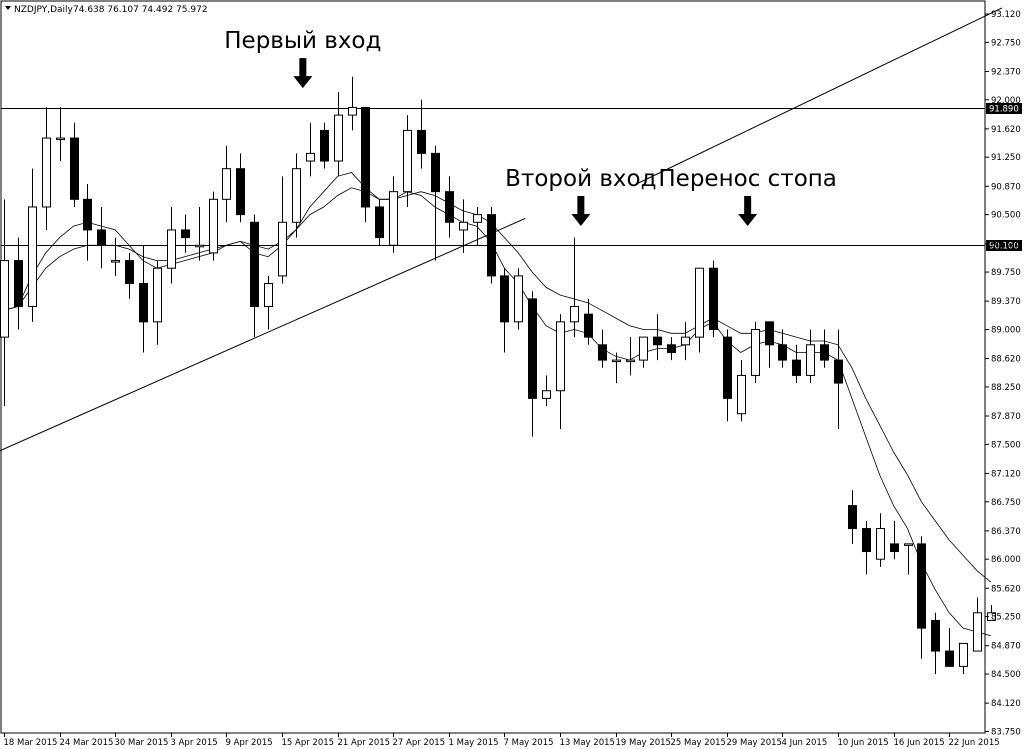 This screenshot has height=749, width=1024. I want to click on header-menu-triangle-icon, so click(8, 8).